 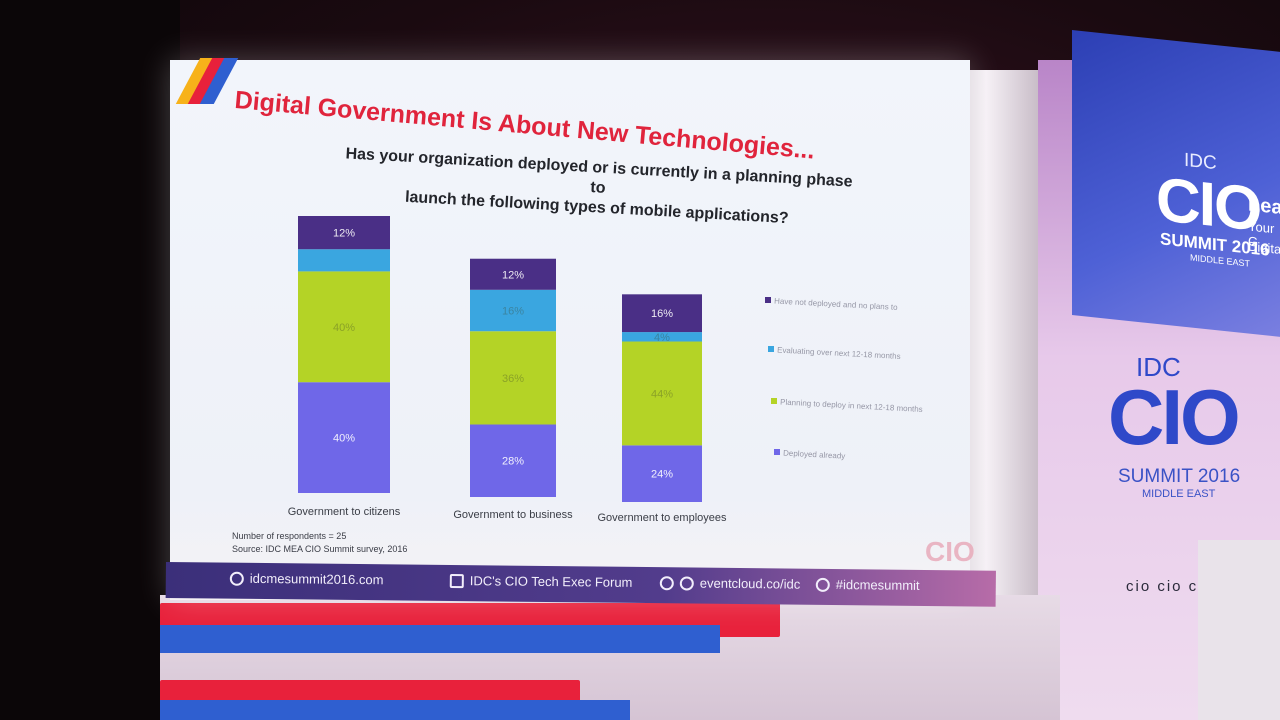 What do you see at coordinates (950, 551) in the screenshot?
I see `slide-cio-logo: CIO` at bounding box center [950, 551].